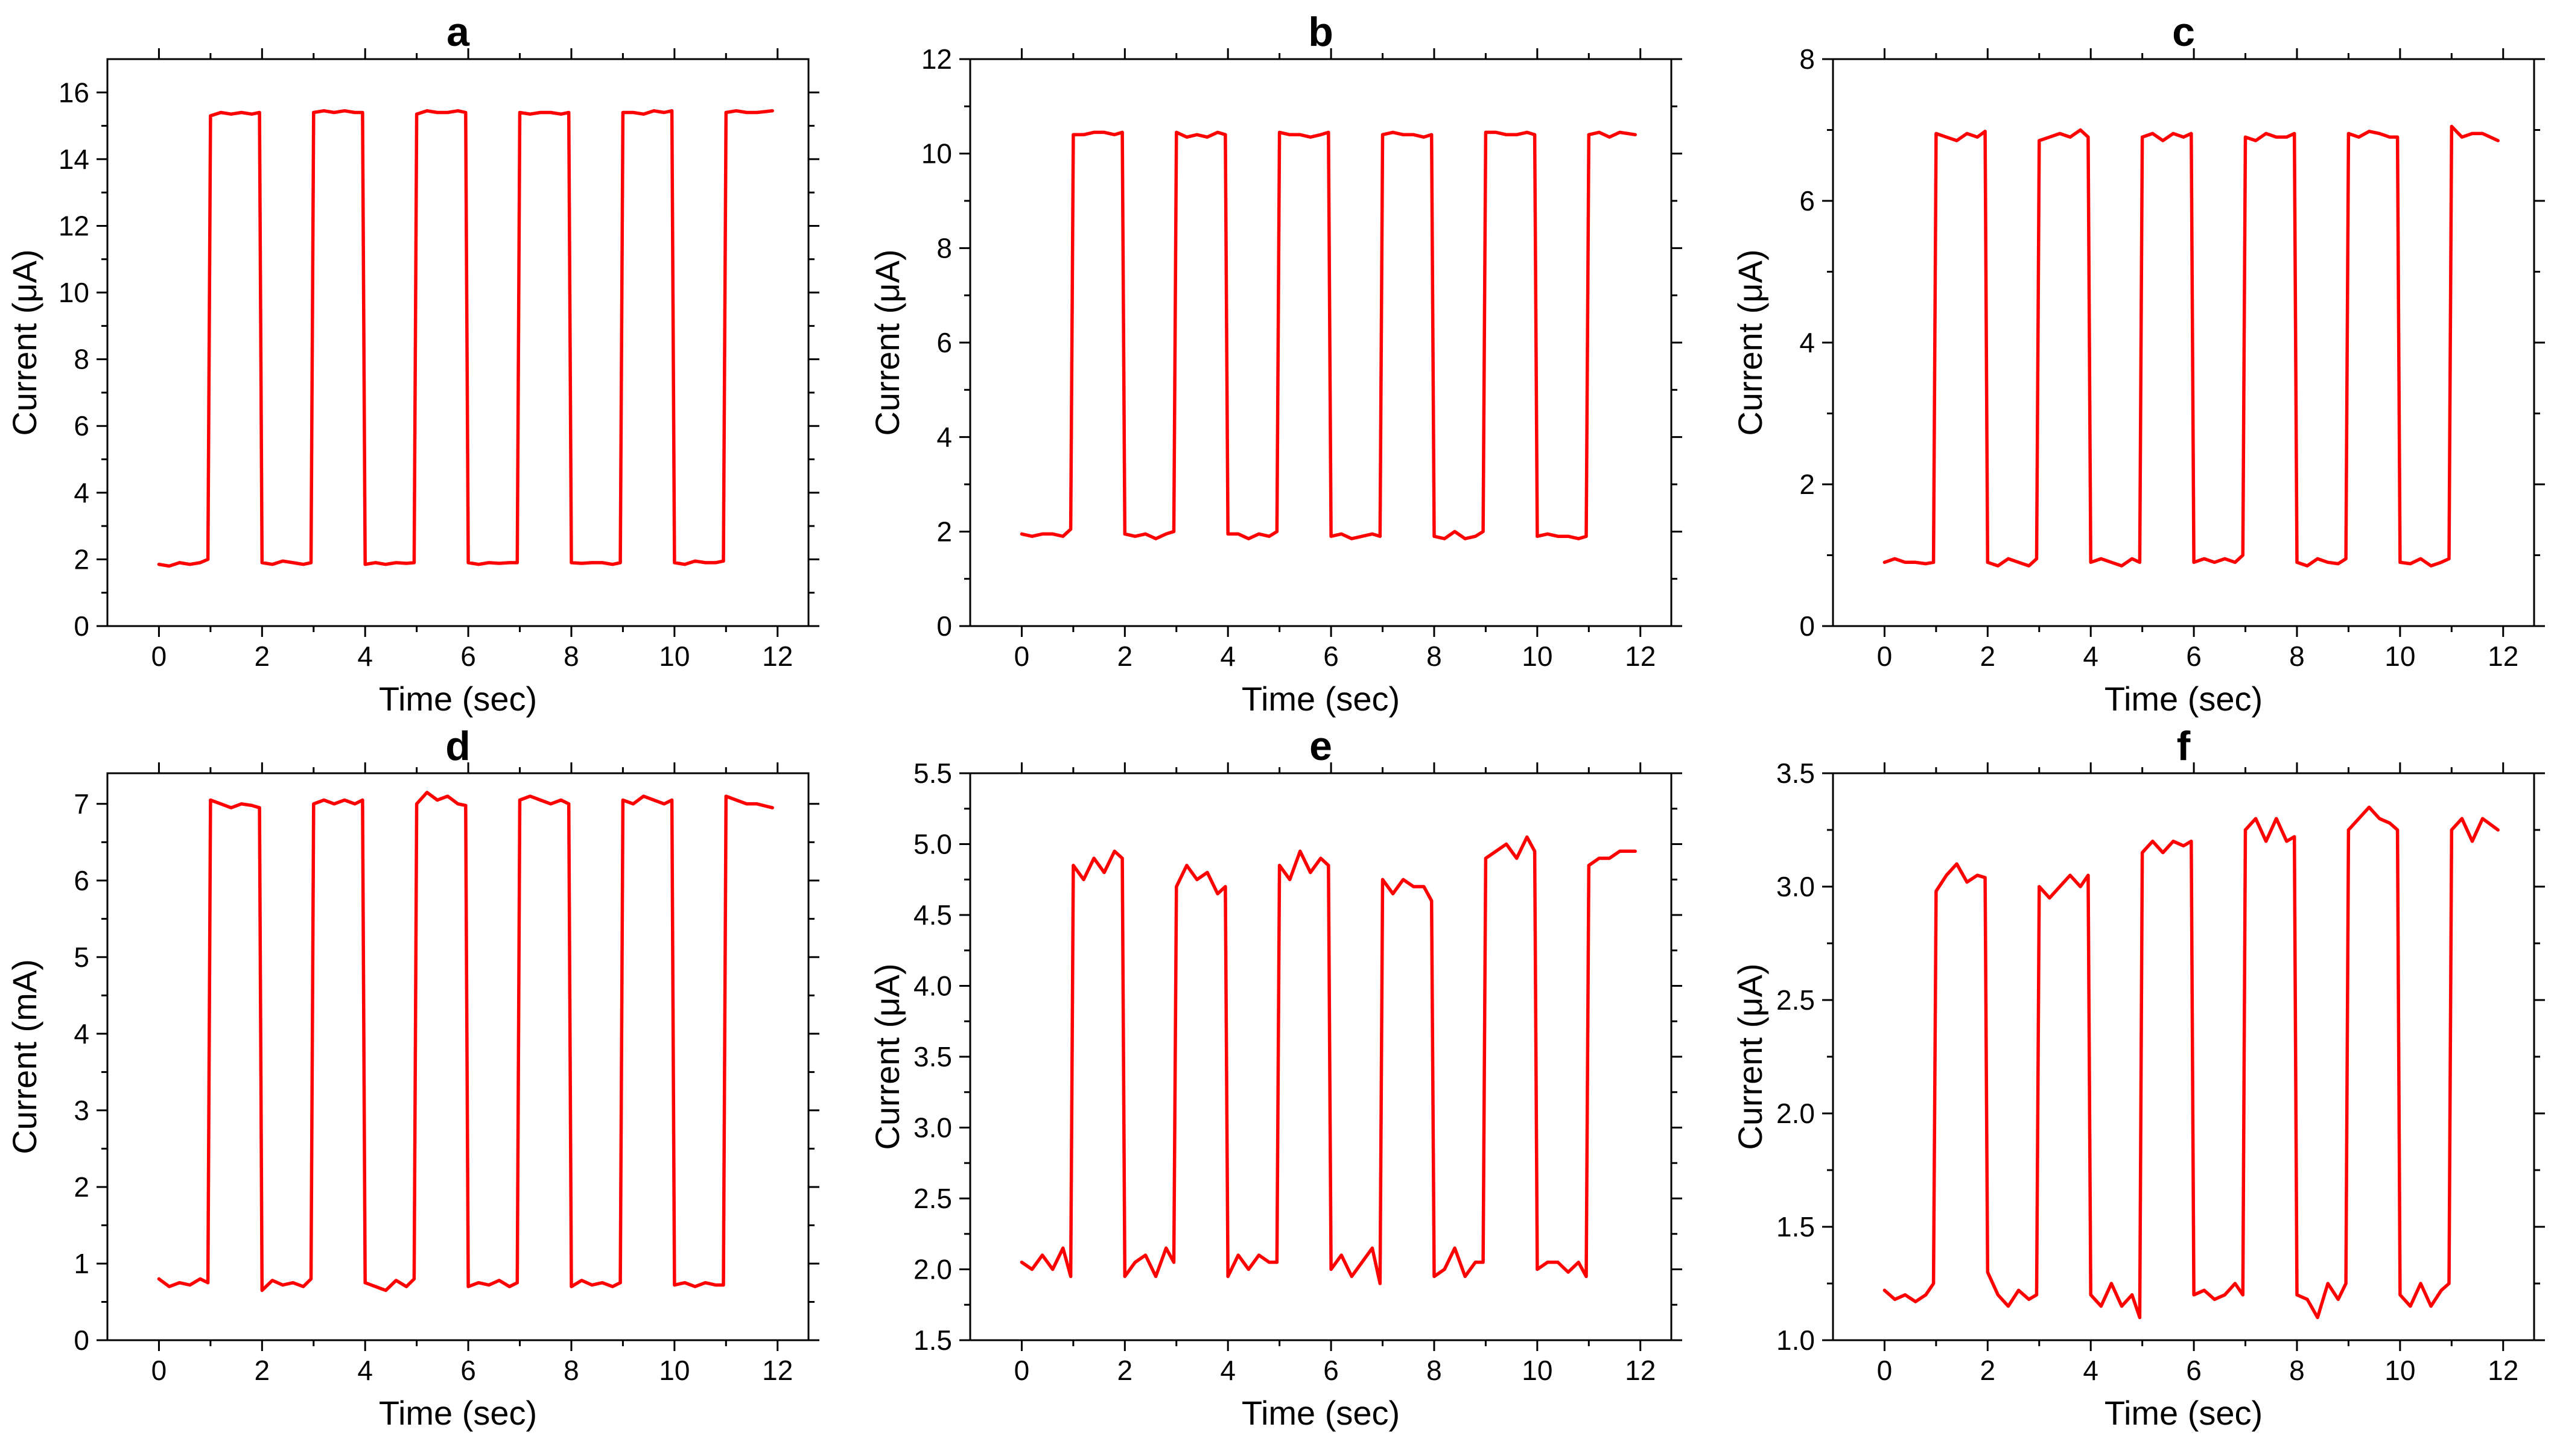  Describe the element at coordinates (458, 32) in the screenshot. I see `panel-title: a` at that location.